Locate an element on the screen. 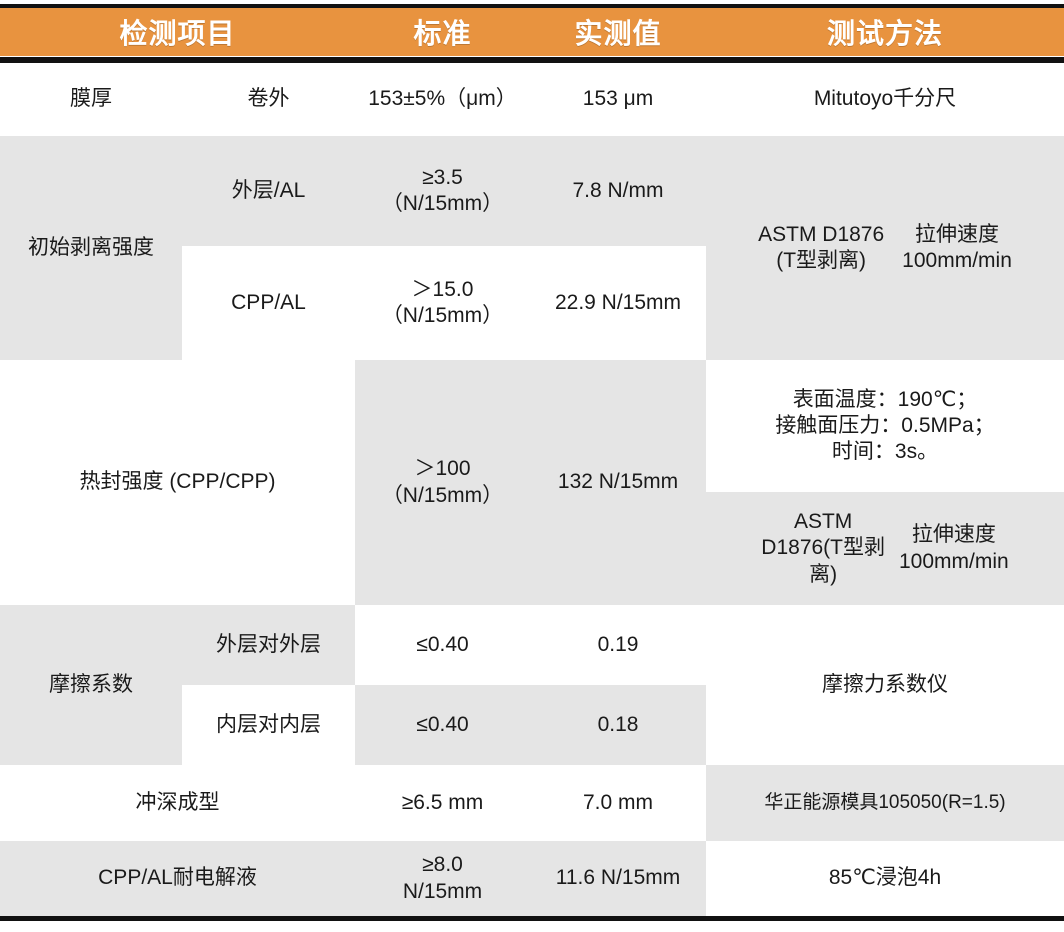 The width and height of the screenshot is (1064, 932). cell-subitem-inner-to-inner: 内层对内层 is located at coordinates (268, 725).